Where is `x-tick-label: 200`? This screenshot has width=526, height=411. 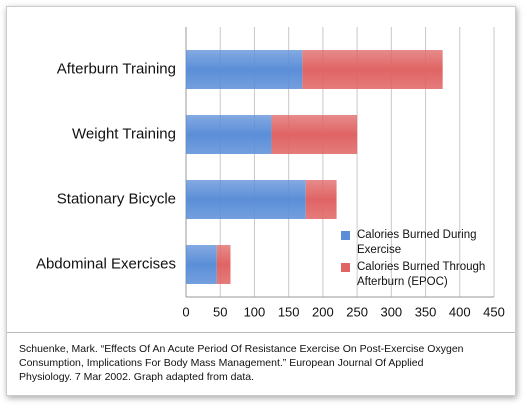 x-tick-label: 200 is located at coordinates (323, 311).